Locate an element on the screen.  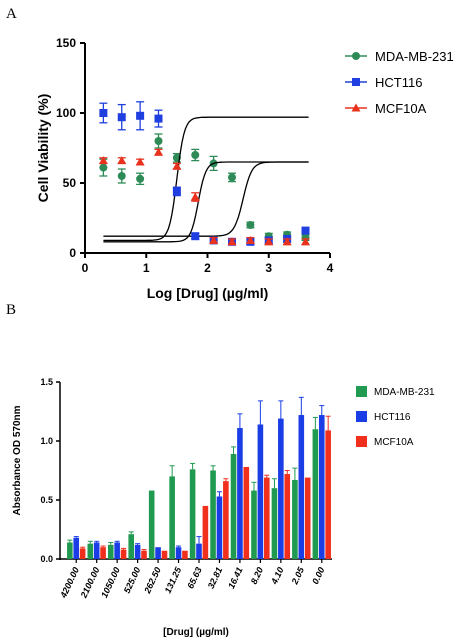
panel-b-label: B is located at coordinates (11, 310).